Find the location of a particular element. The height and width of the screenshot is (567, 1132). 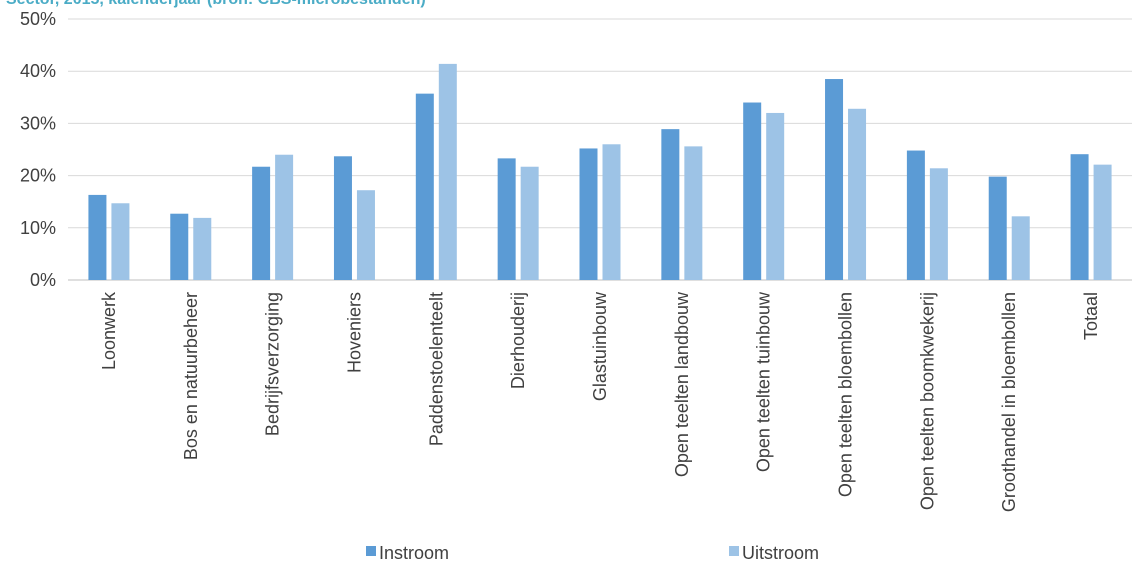

x-tick-label: Dierhouderij is located at coordinates (518, 340).